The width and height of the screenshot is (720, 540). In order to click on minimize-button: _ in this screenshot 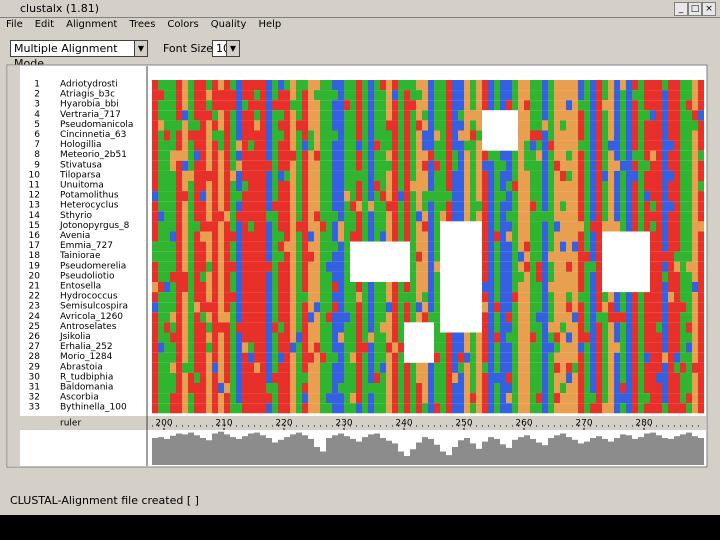, I will do `click(681, 9)`.